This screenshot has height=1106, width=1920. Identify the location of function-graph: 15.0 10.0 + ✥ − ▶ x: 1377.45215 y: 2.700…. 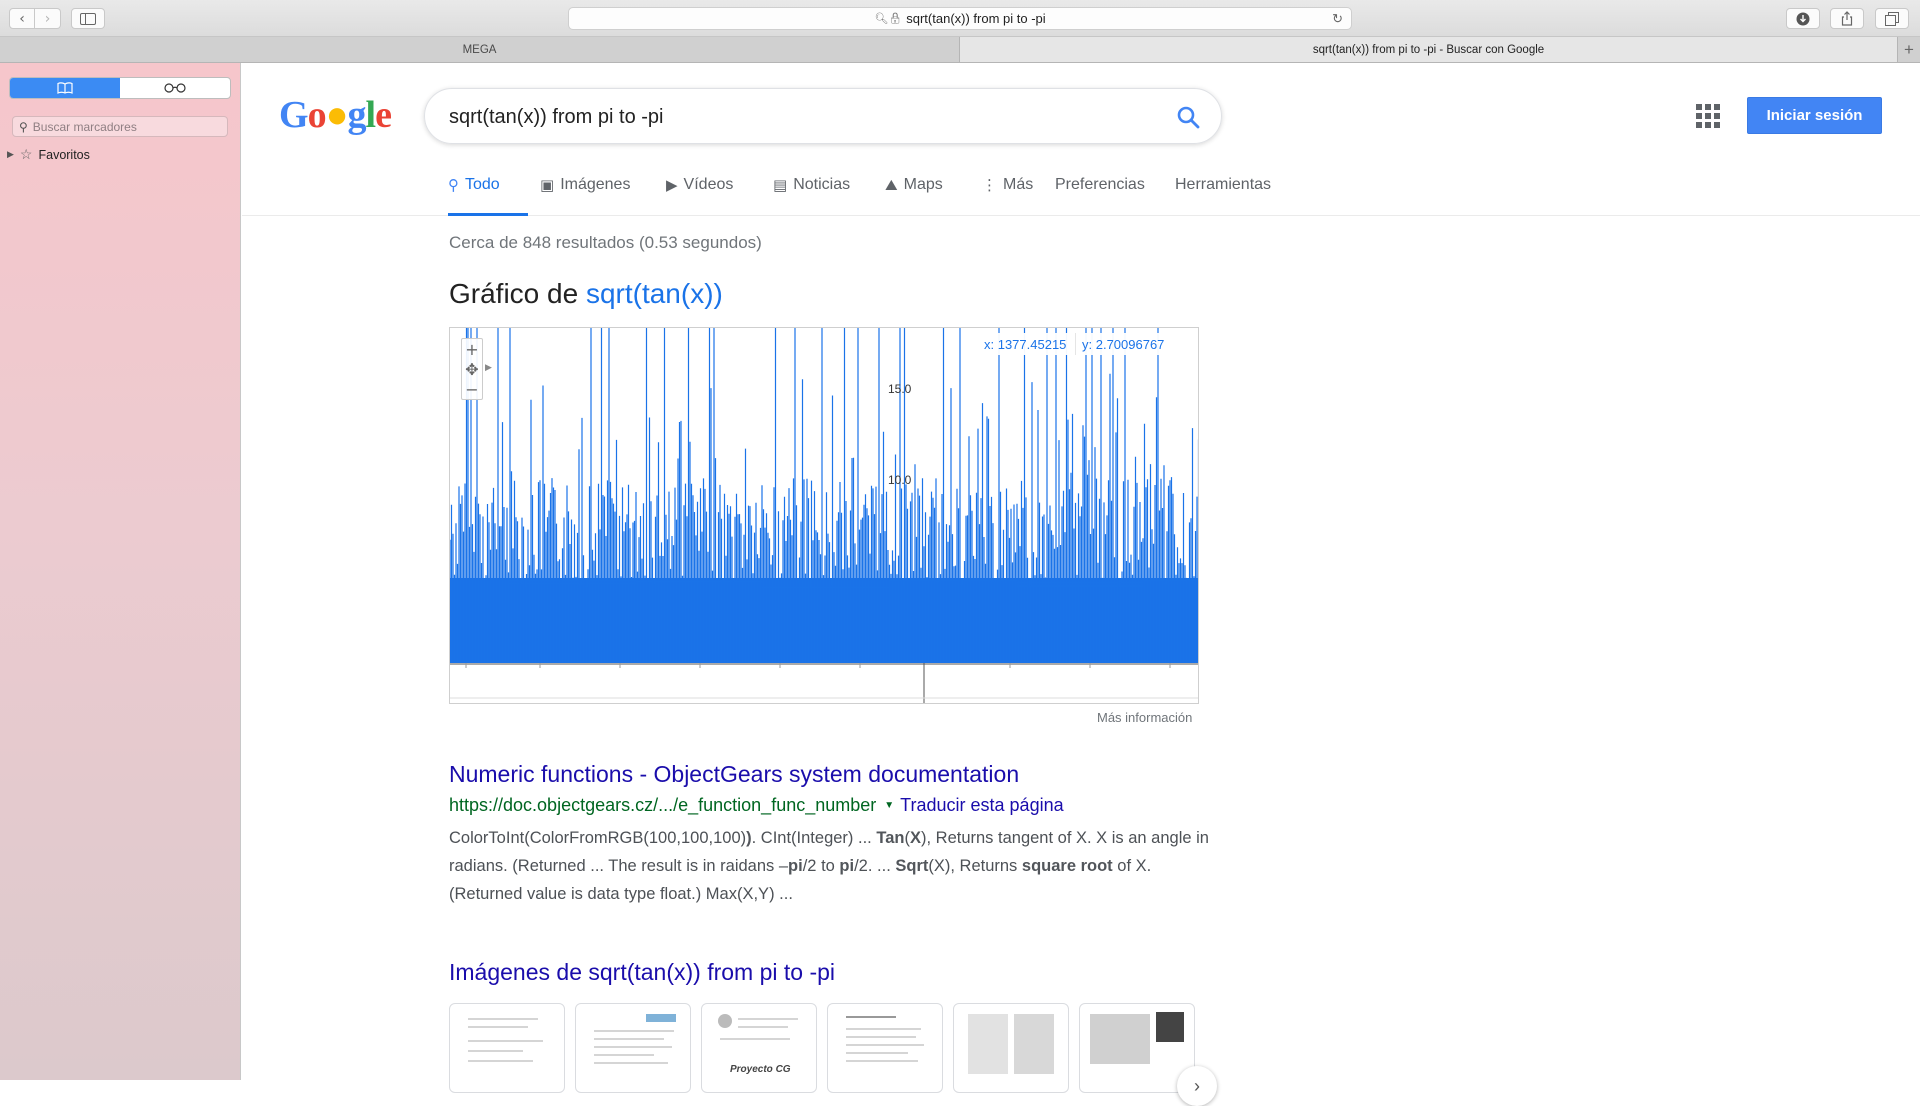
(824, 515).